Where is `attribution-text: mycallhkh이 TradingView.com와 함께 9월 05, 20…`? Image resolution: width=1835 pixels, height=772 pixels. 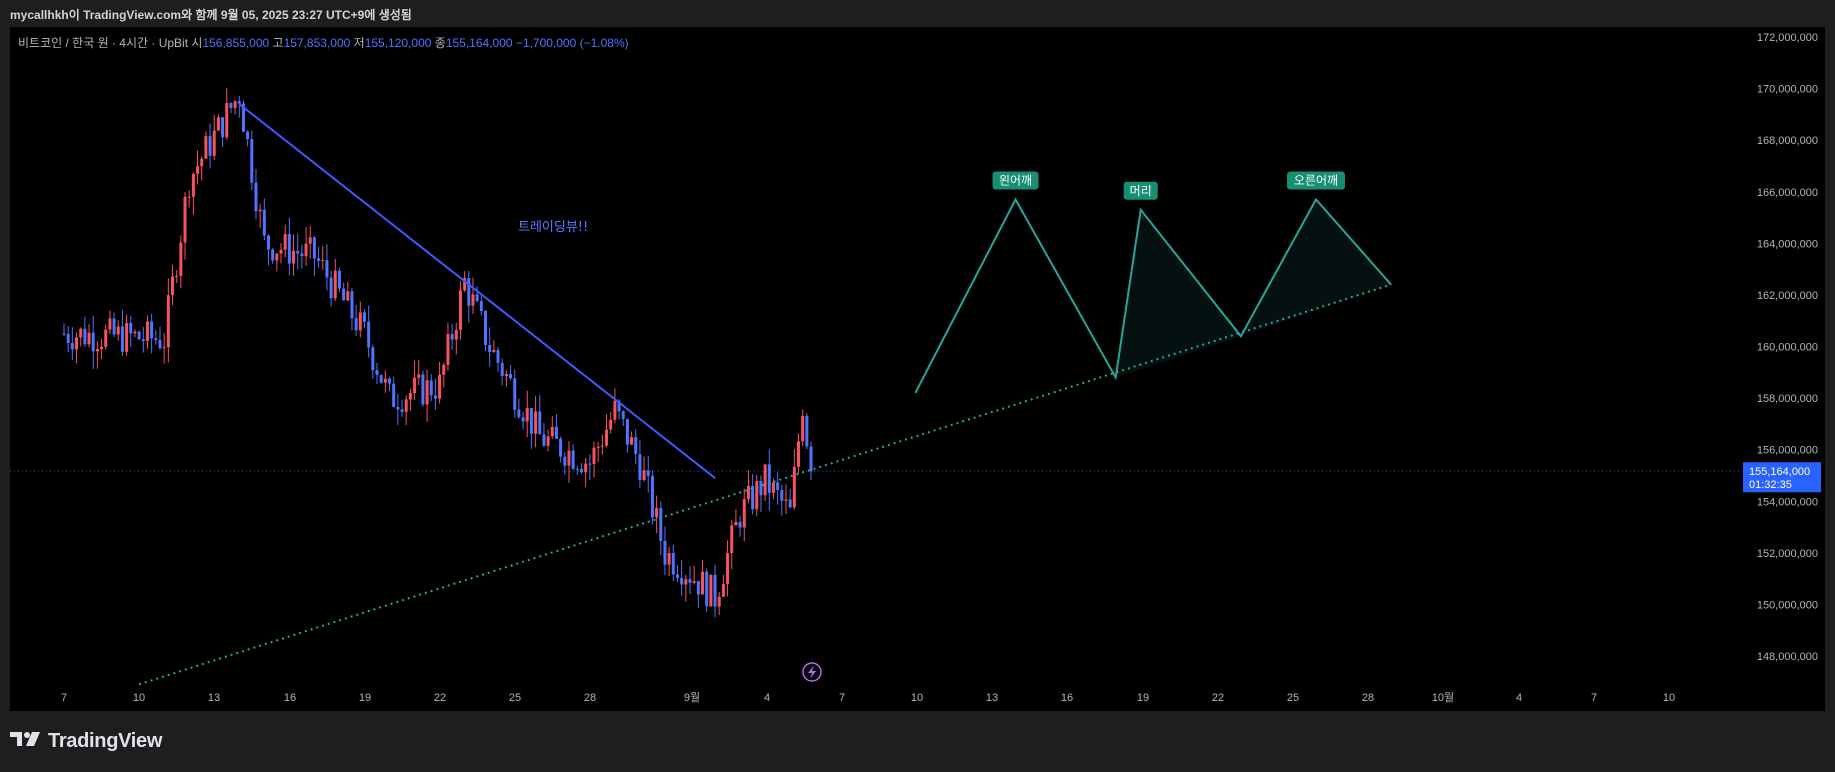 attribution-text: mycallhkh이 TradingView.com와 함께 9월 05, 20… is located at coordinates (211, 15).